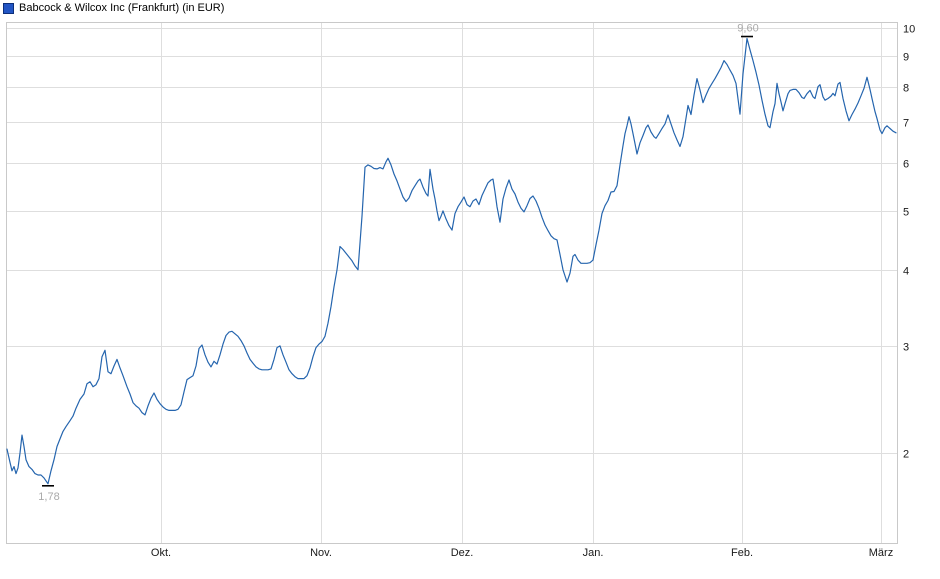  I want to click on x-axis-label: März, so click(881, 553).